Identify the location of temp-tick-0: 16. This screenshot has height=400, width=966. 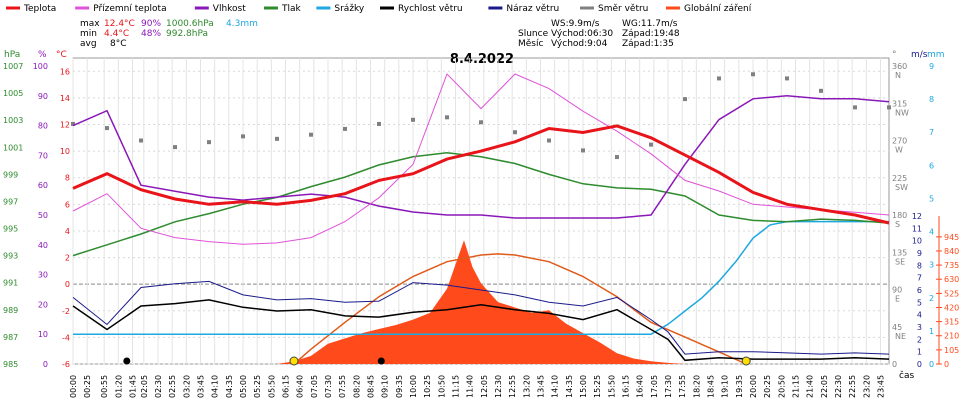
(65, 71).